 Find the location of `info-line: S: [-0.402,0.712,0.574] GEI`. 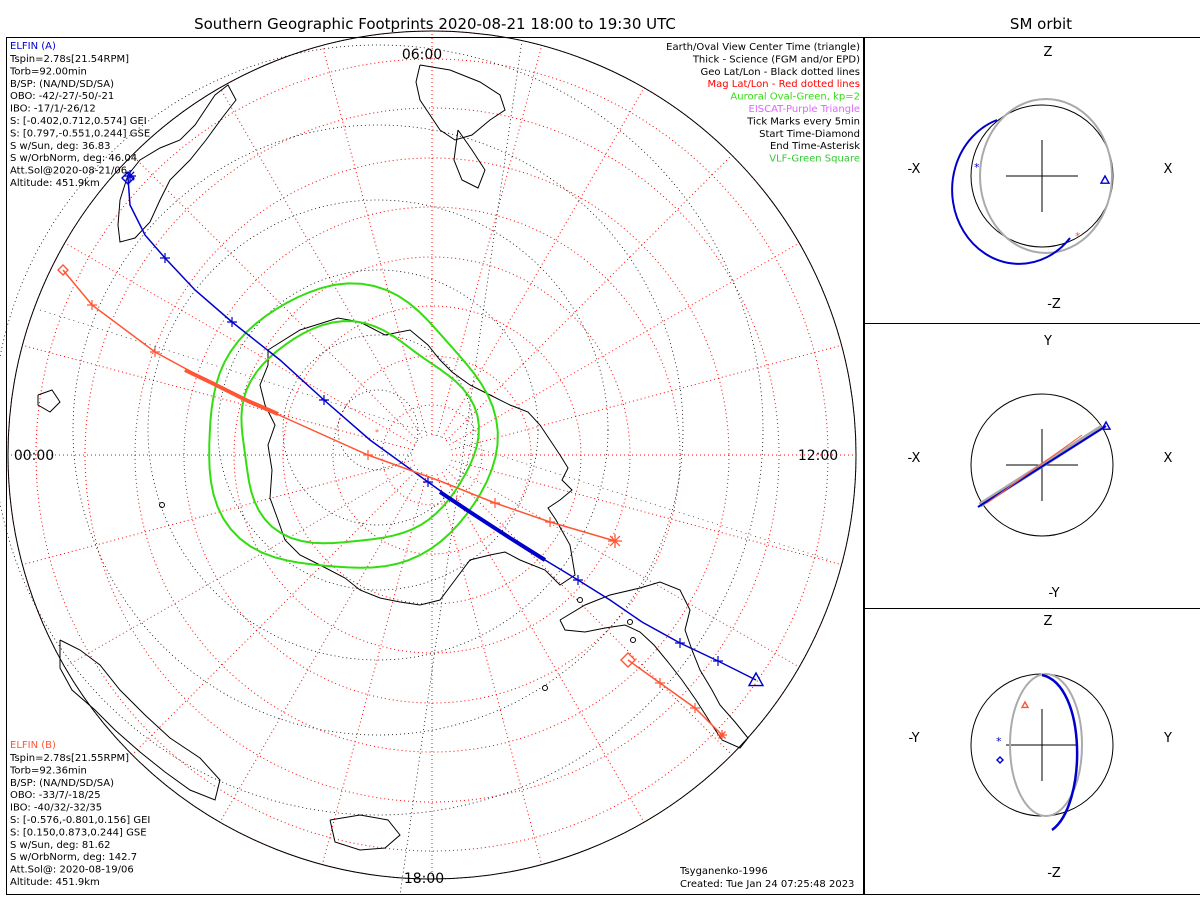

info-line: S: [-0.402,0.712,0.574] GEI is located at coordinates (78, 121).